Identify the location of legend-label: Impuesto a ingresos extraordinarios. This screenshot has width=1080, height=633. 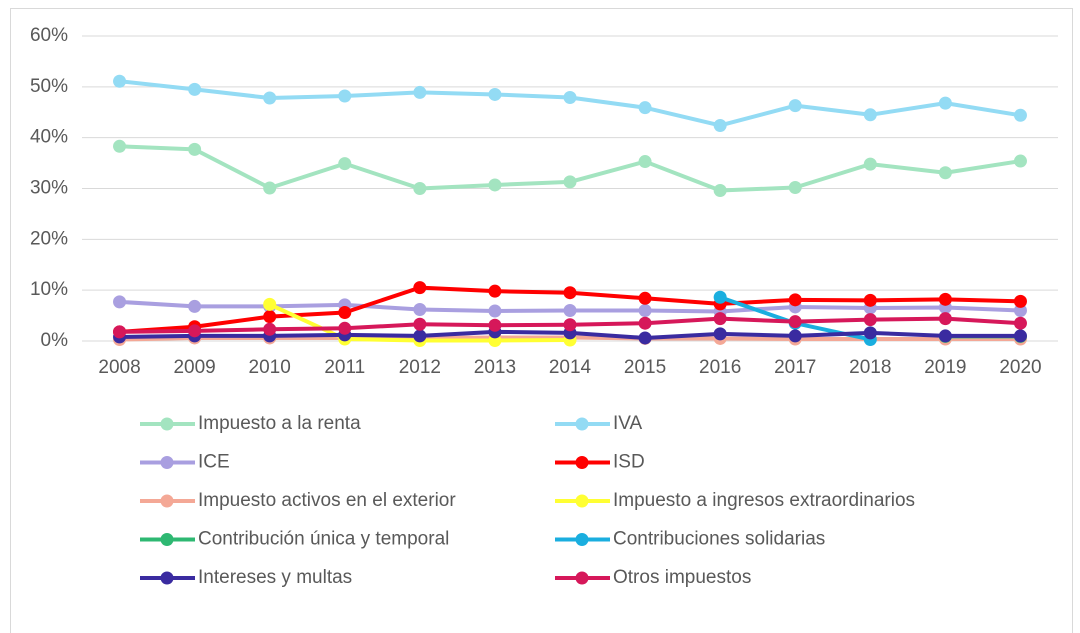
(764, 500).